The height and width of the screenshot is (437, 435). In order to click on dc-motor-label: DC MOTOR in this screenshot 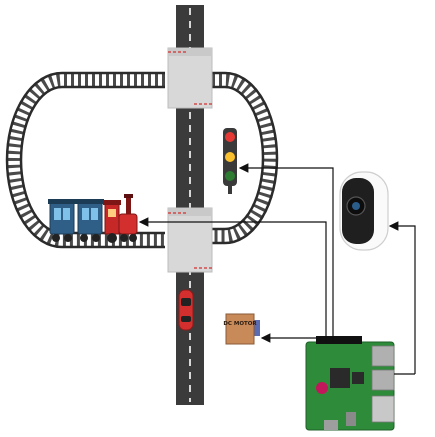, I will do `click(240, 324)`.